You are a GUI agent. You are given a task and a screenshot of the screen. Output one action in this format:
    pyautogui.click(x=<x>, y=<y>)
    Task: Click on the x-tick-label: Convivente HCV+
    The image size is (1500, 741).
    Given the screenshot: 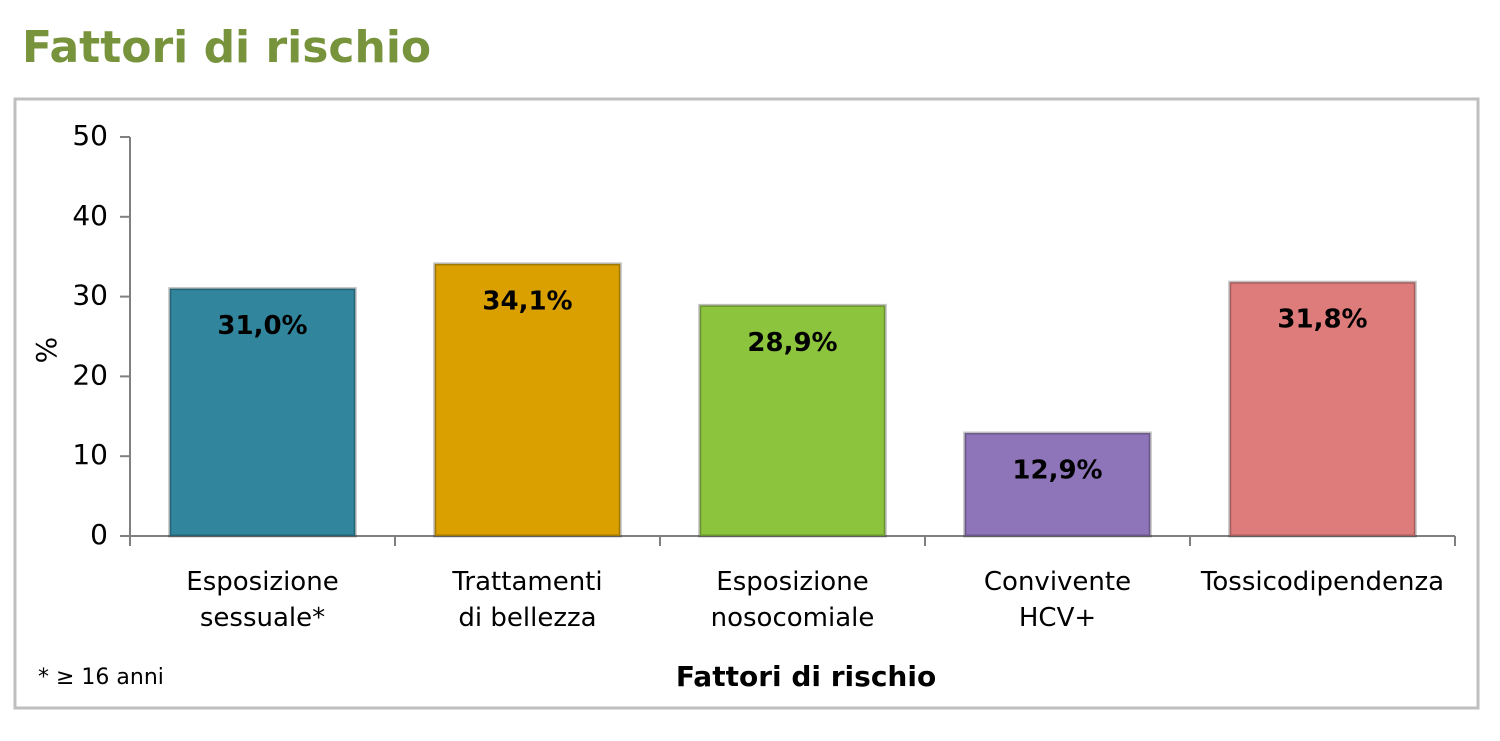 What is the action you would take?
    pyautogui.click(x=1057, y=600)
    